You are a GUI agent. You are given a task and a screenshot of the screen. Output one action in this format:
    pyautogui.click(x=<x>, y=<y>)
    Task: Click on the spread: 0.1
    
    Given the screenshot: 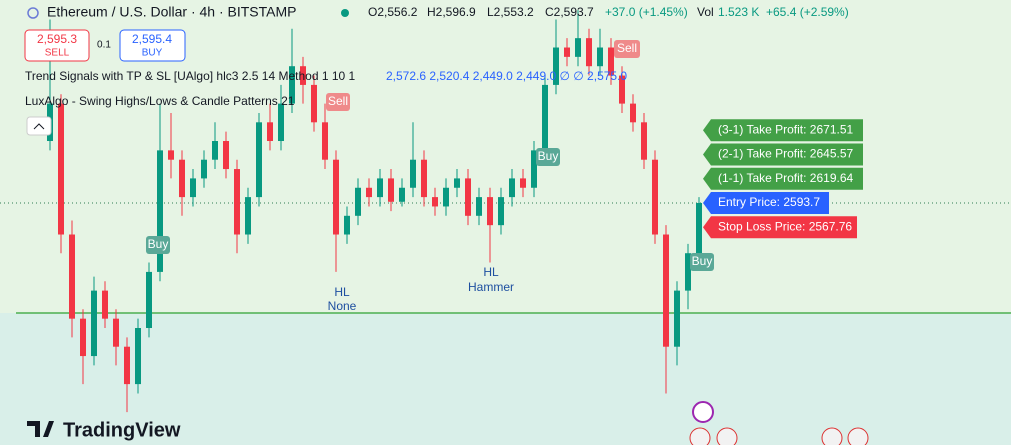 What is the action you would take?
    pyautogui.click(x=104, y=45)
    